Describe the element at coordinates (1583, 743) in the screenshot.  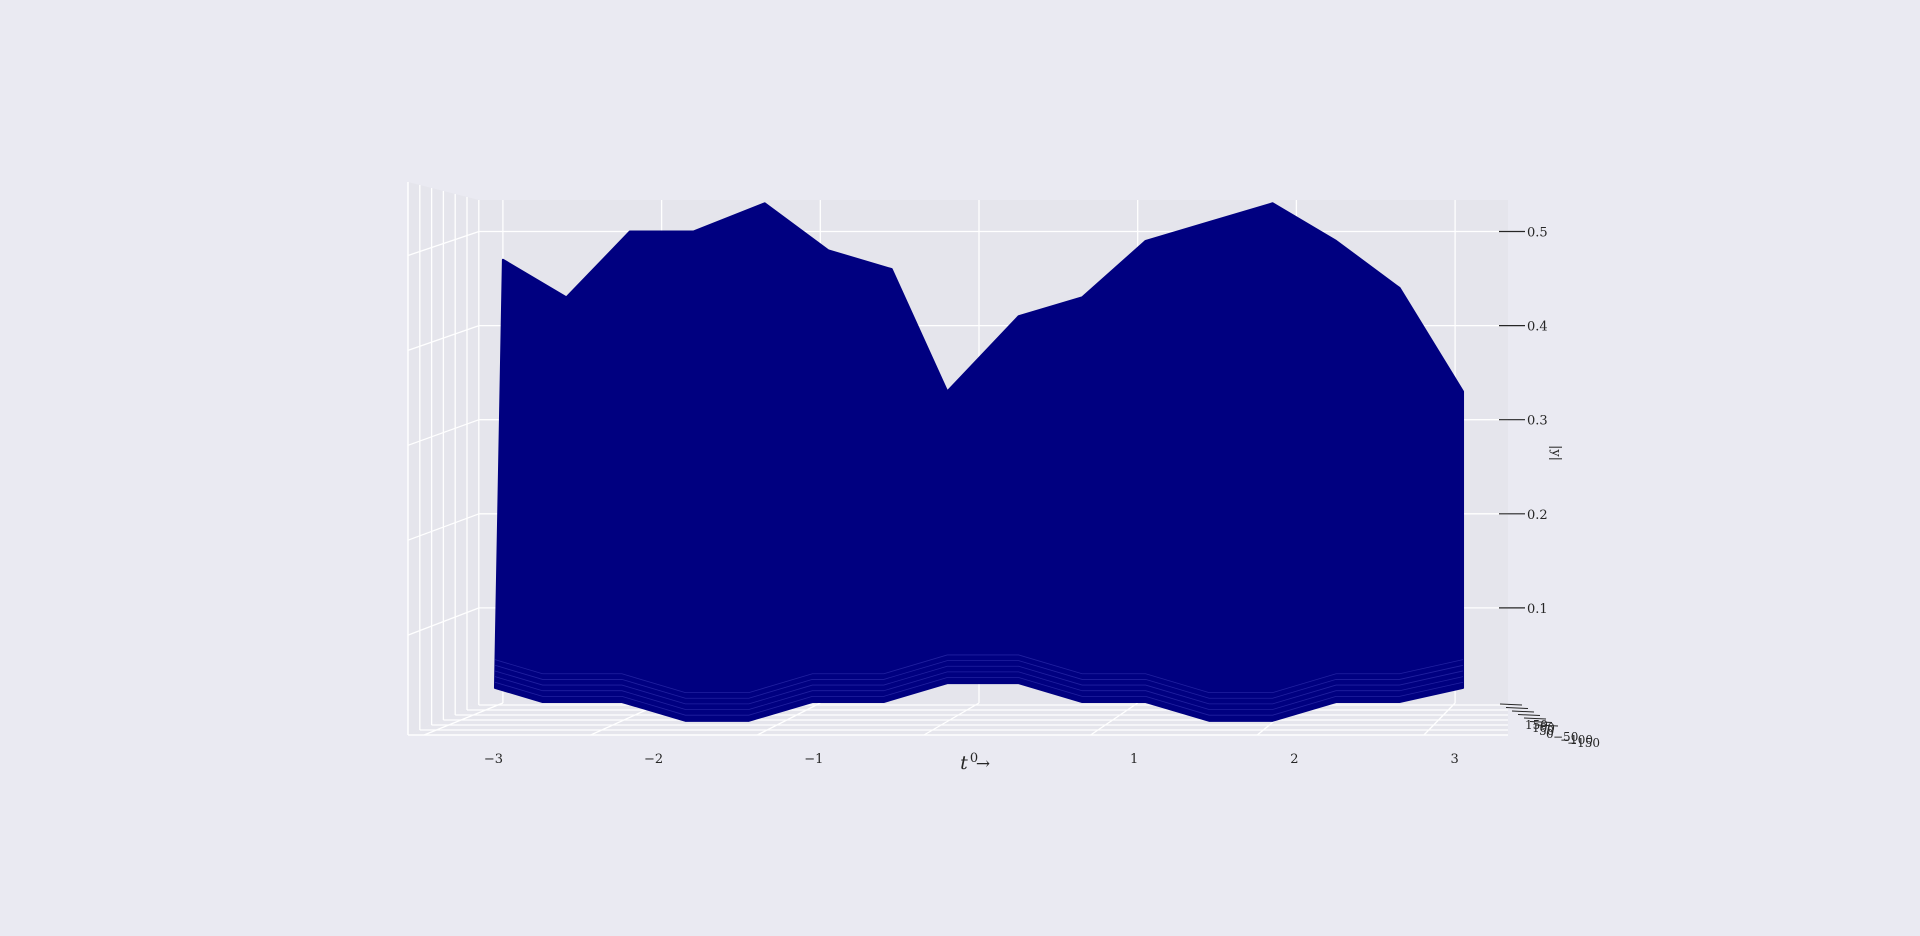
I see `depth-tick-label: −150` at that location.